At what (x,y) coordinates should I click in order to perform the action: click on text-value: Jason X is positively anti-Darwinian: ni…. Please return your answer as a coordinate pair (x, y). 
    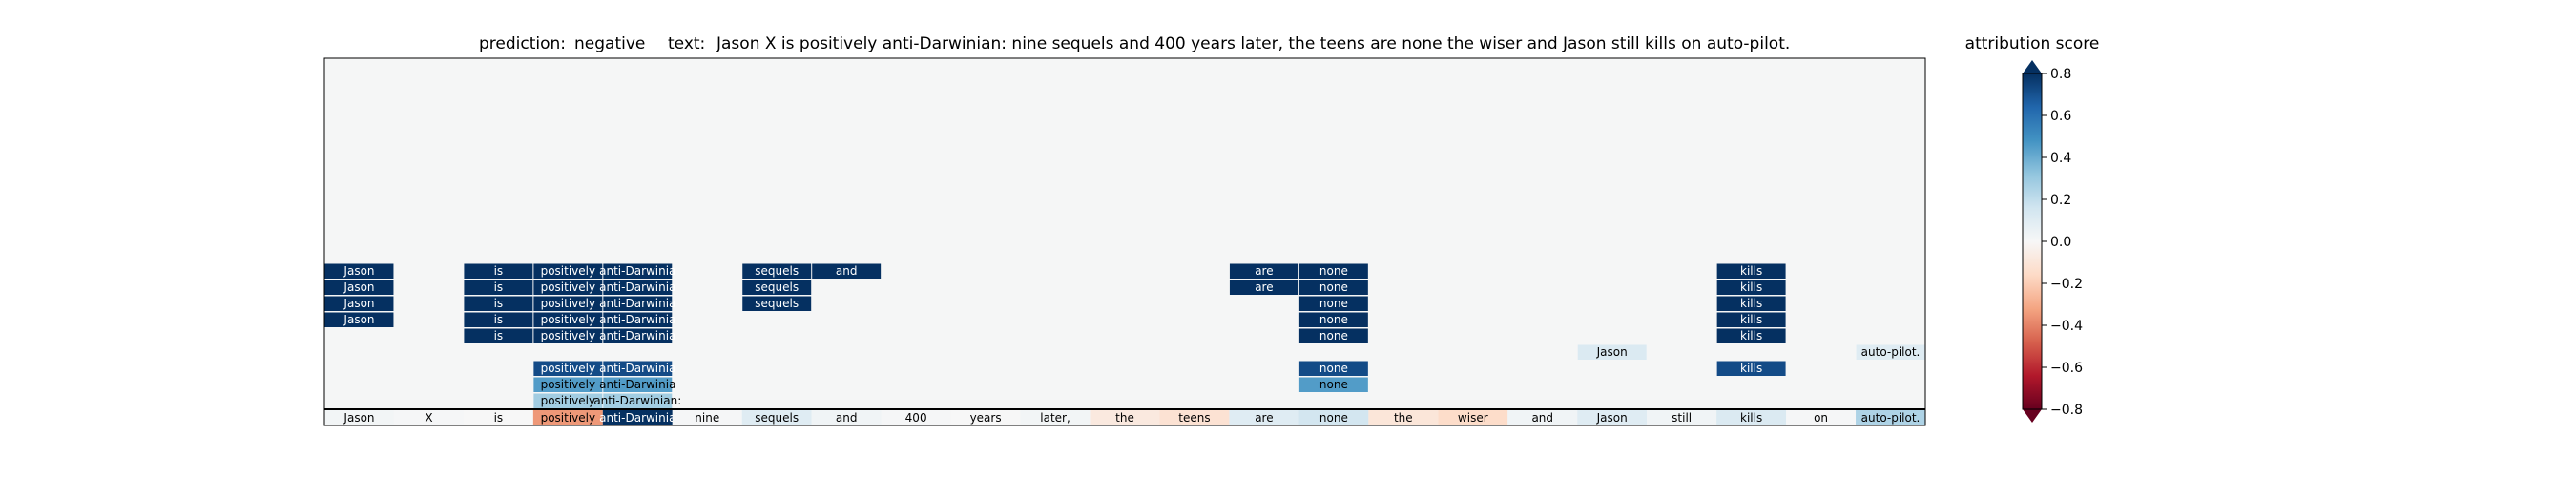
    Looking at the image, I should click on (1253, 43).